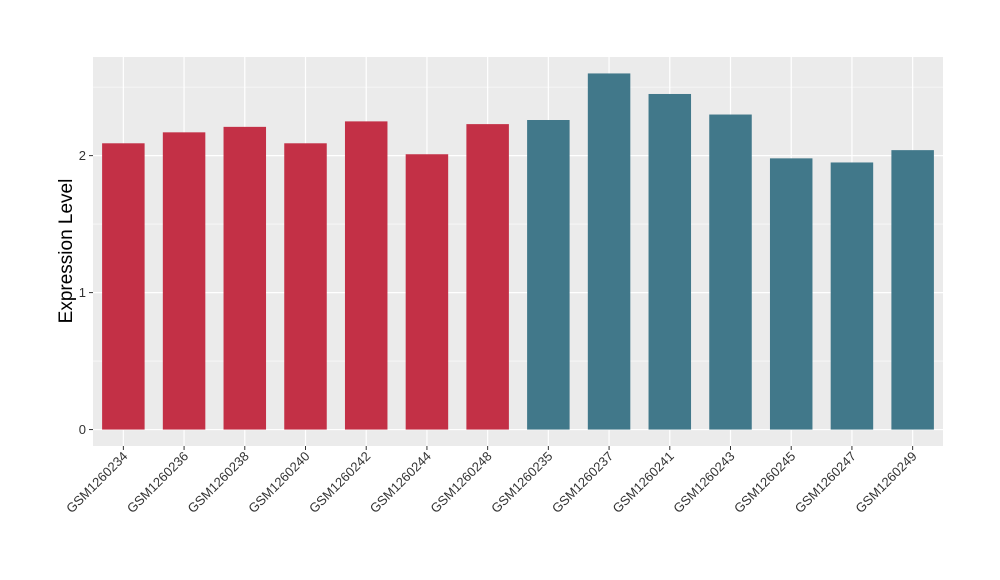 The image size is (1000, 580). Describe the element at coordinates (82, 292) in the screenshot. I see `y-tick-label: 1` at that location.